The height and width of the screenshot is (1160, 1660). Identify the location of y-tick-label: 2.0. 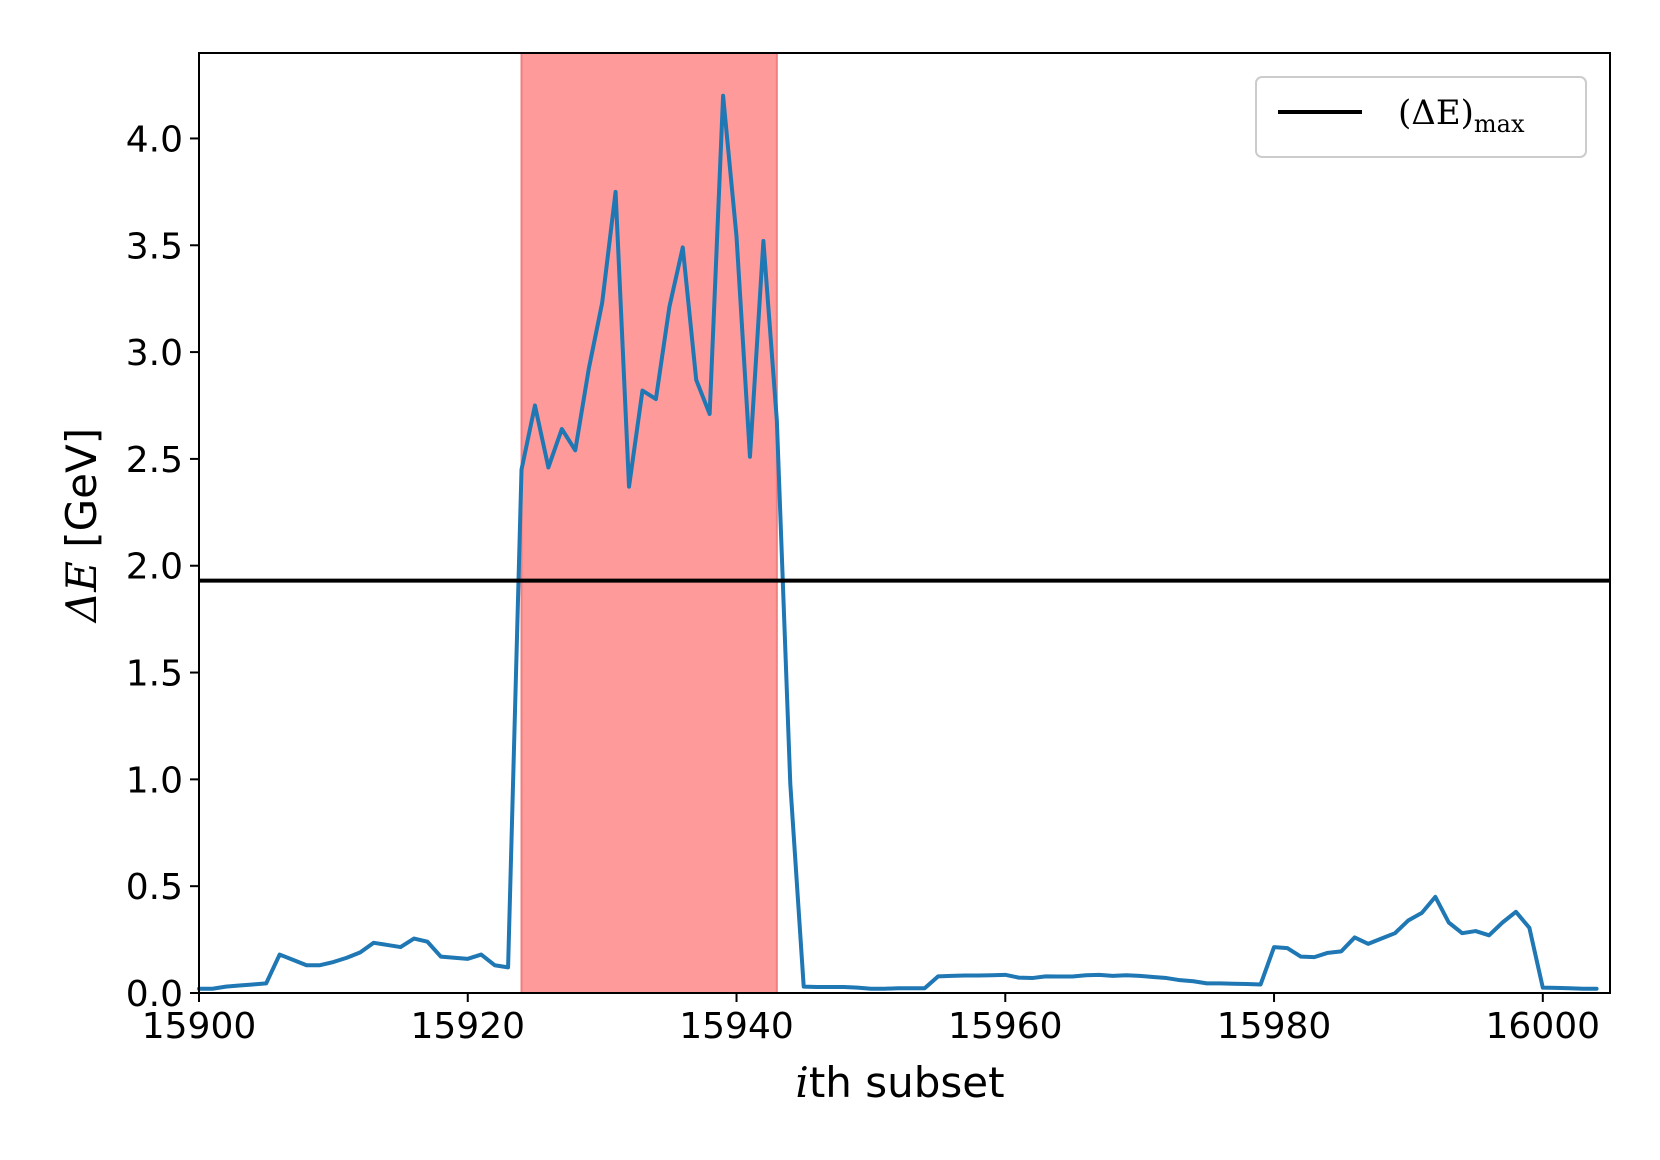
(154, 567).